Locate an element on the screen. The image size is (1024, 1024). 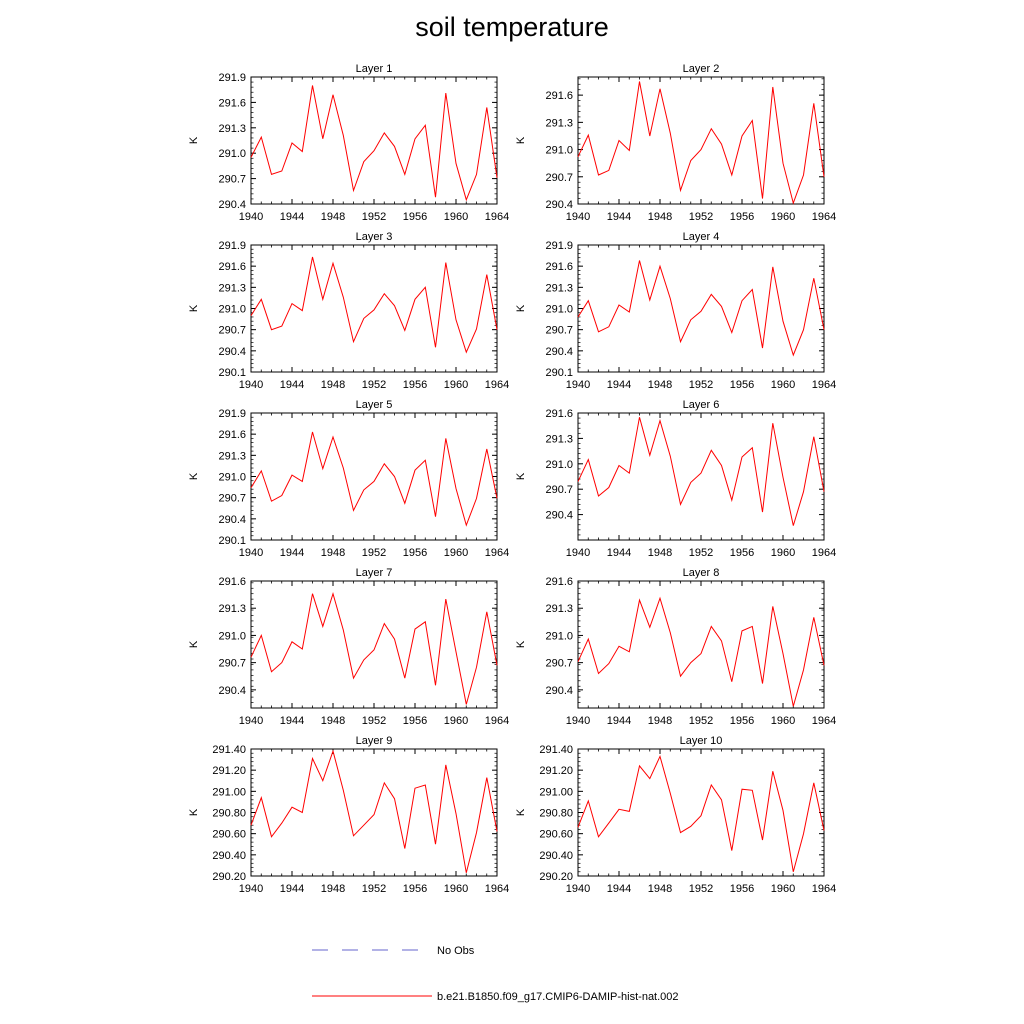
panel-title: Layer 6 is located at coordinates (701, 405).